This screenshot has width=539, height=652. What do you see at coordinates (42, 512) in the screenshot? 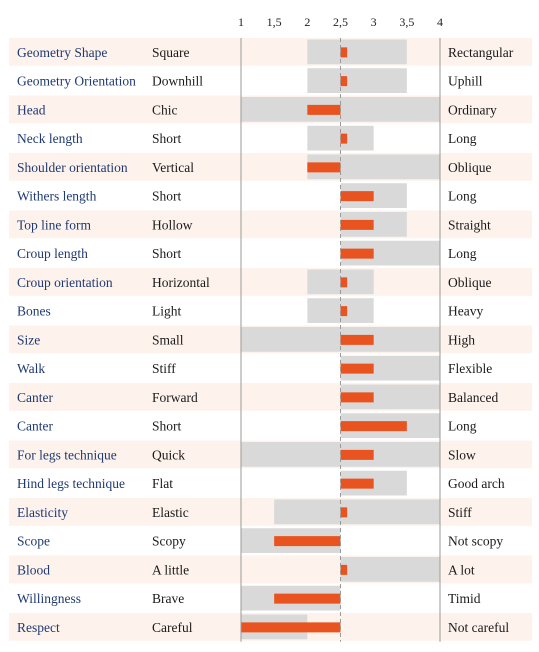
I see `trait-label: Elasticity` at bounding box center [42, 512].